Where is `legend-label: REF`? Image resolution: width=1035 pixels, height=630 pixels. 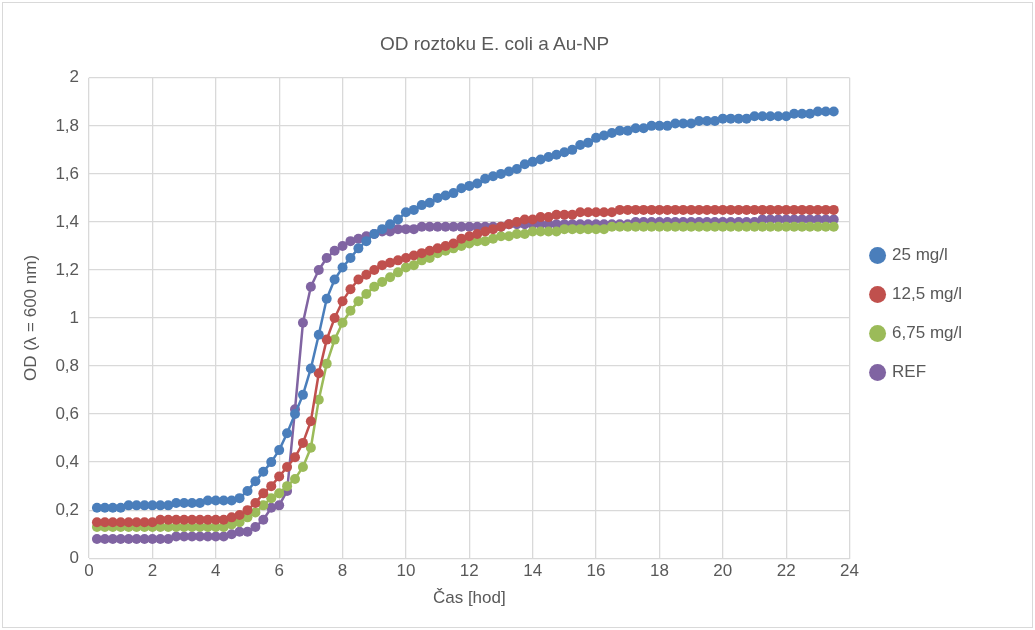 legend-label: REF is located at coordinates (909, 372).